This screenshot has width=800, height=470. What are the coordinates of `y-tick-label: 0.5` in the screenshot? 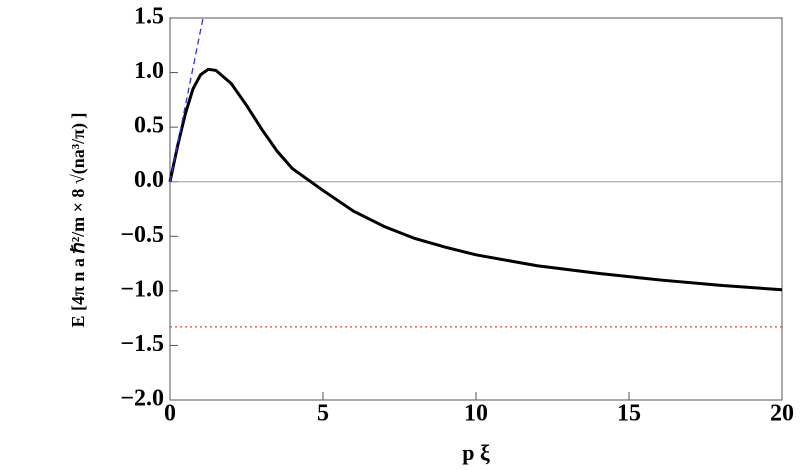 It's located at (149, 126).